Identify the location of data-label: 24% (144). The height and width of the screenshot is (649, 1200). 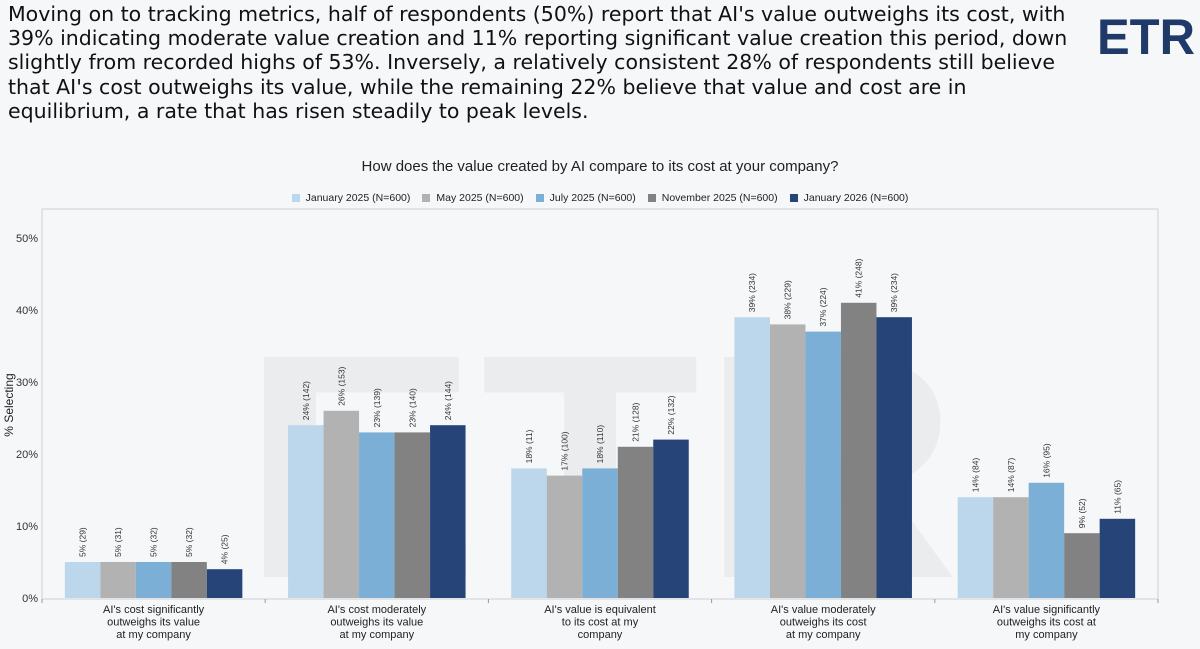
(448, 400).